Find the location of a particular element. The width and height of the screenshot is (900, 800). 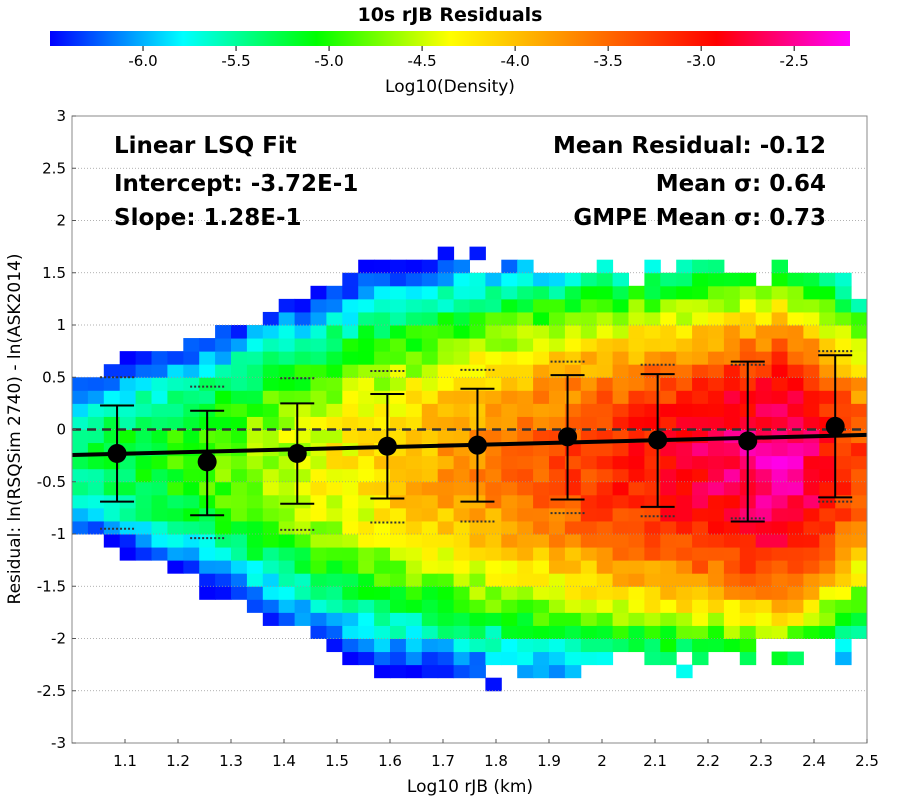

x-tick-label: 2.1 is located at coordinates (655, 761).